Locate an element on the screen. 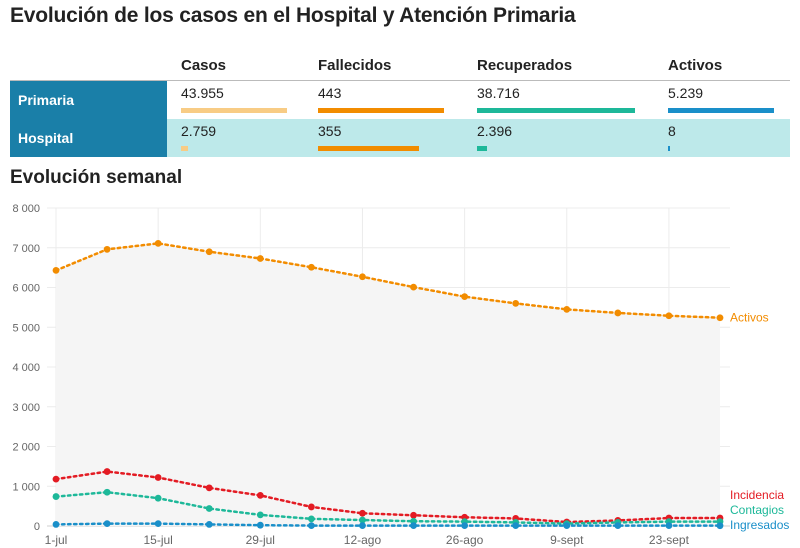 Image resolution: width=800 pixels, height=548 pixels. cell-primaria-recuperados: 38.716 is located at coordinates (558, 100).